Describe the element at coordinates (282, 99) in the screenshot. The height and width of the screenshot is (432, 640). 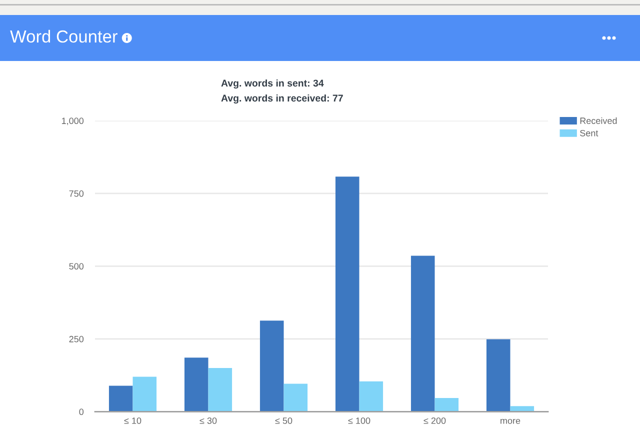
I see `text: Avg. words in received: 77` at that location.